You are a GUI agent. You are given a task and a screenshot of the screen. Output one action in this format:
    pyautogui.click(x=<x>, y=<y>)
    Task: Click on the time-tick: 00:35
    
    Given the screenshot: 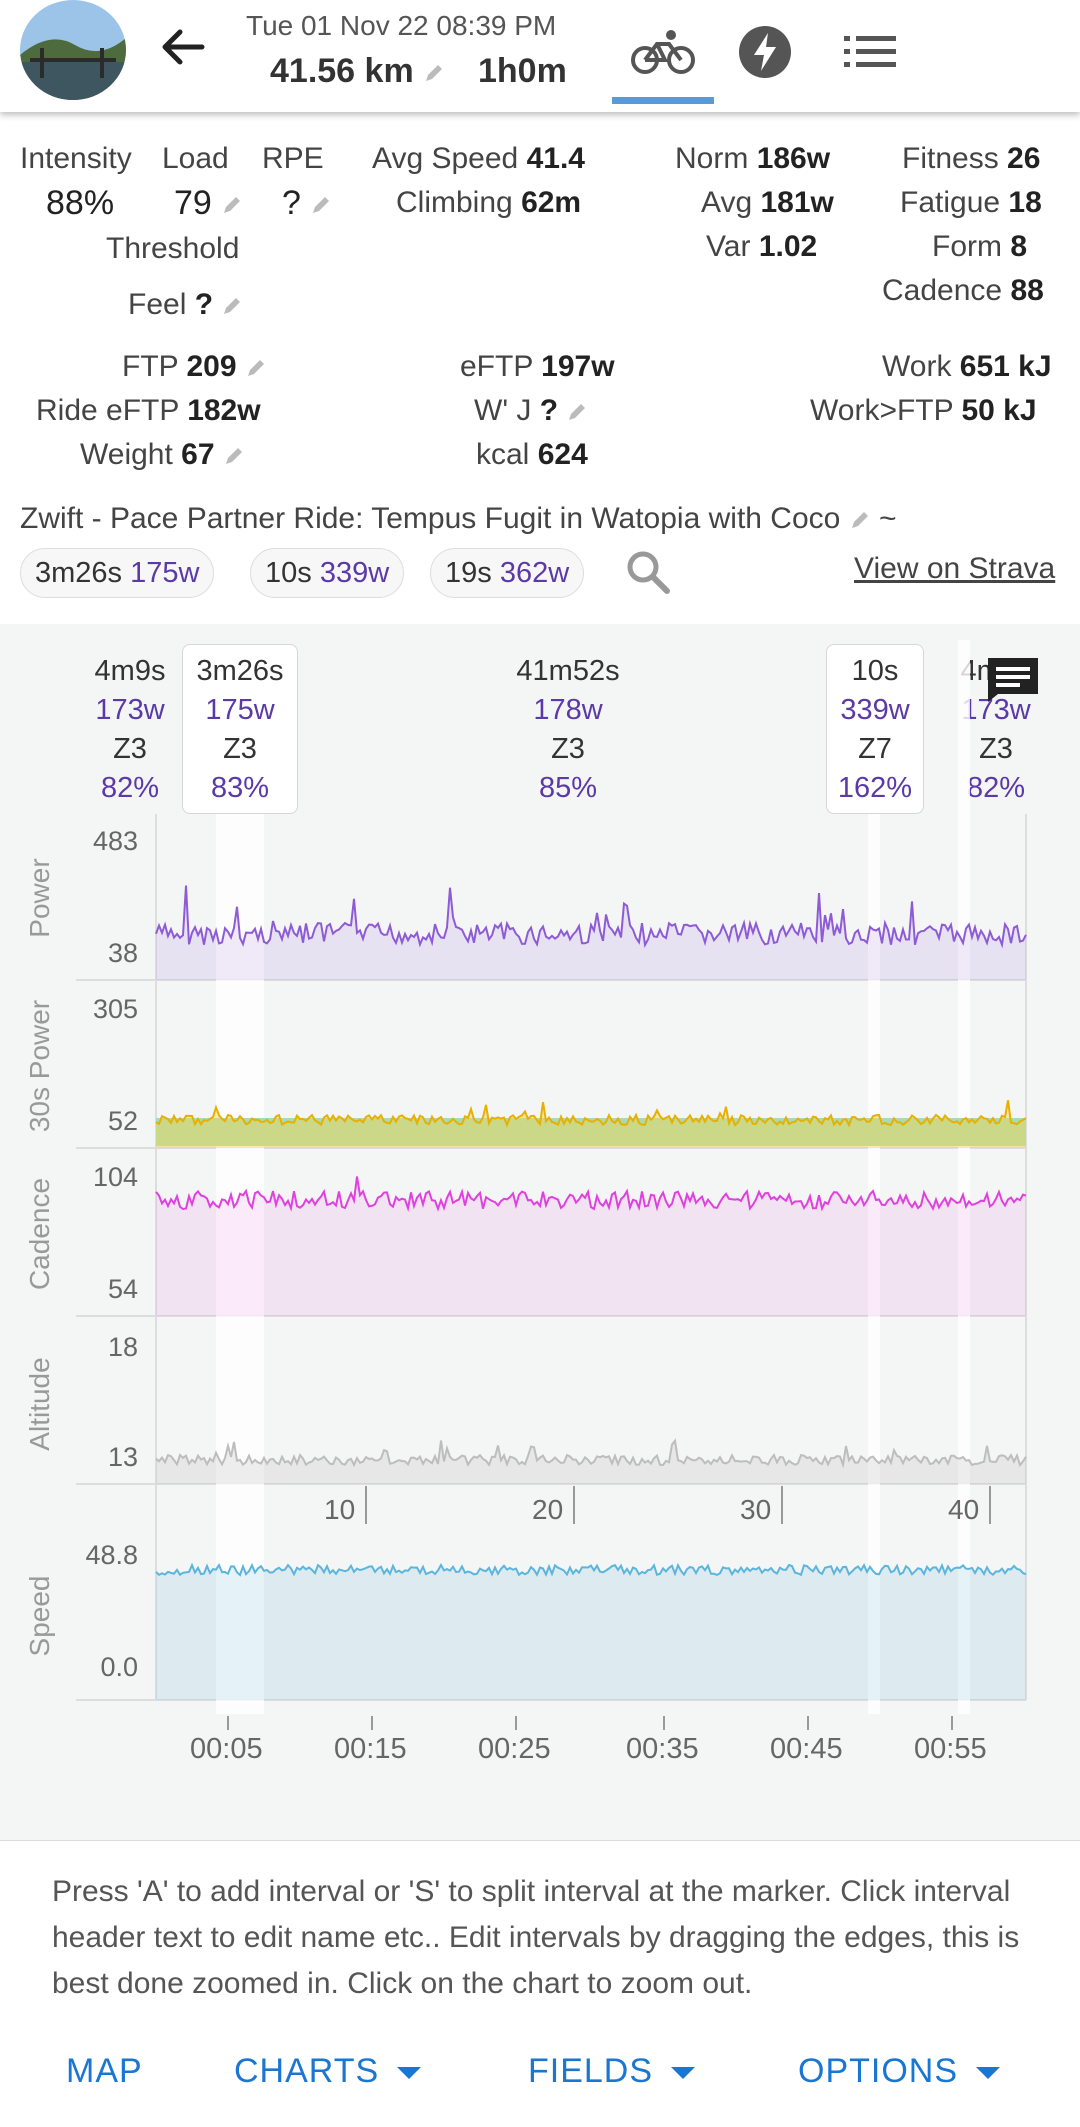 What is the action you would take?
    pyautogui.click(x=662, y=1749)
    